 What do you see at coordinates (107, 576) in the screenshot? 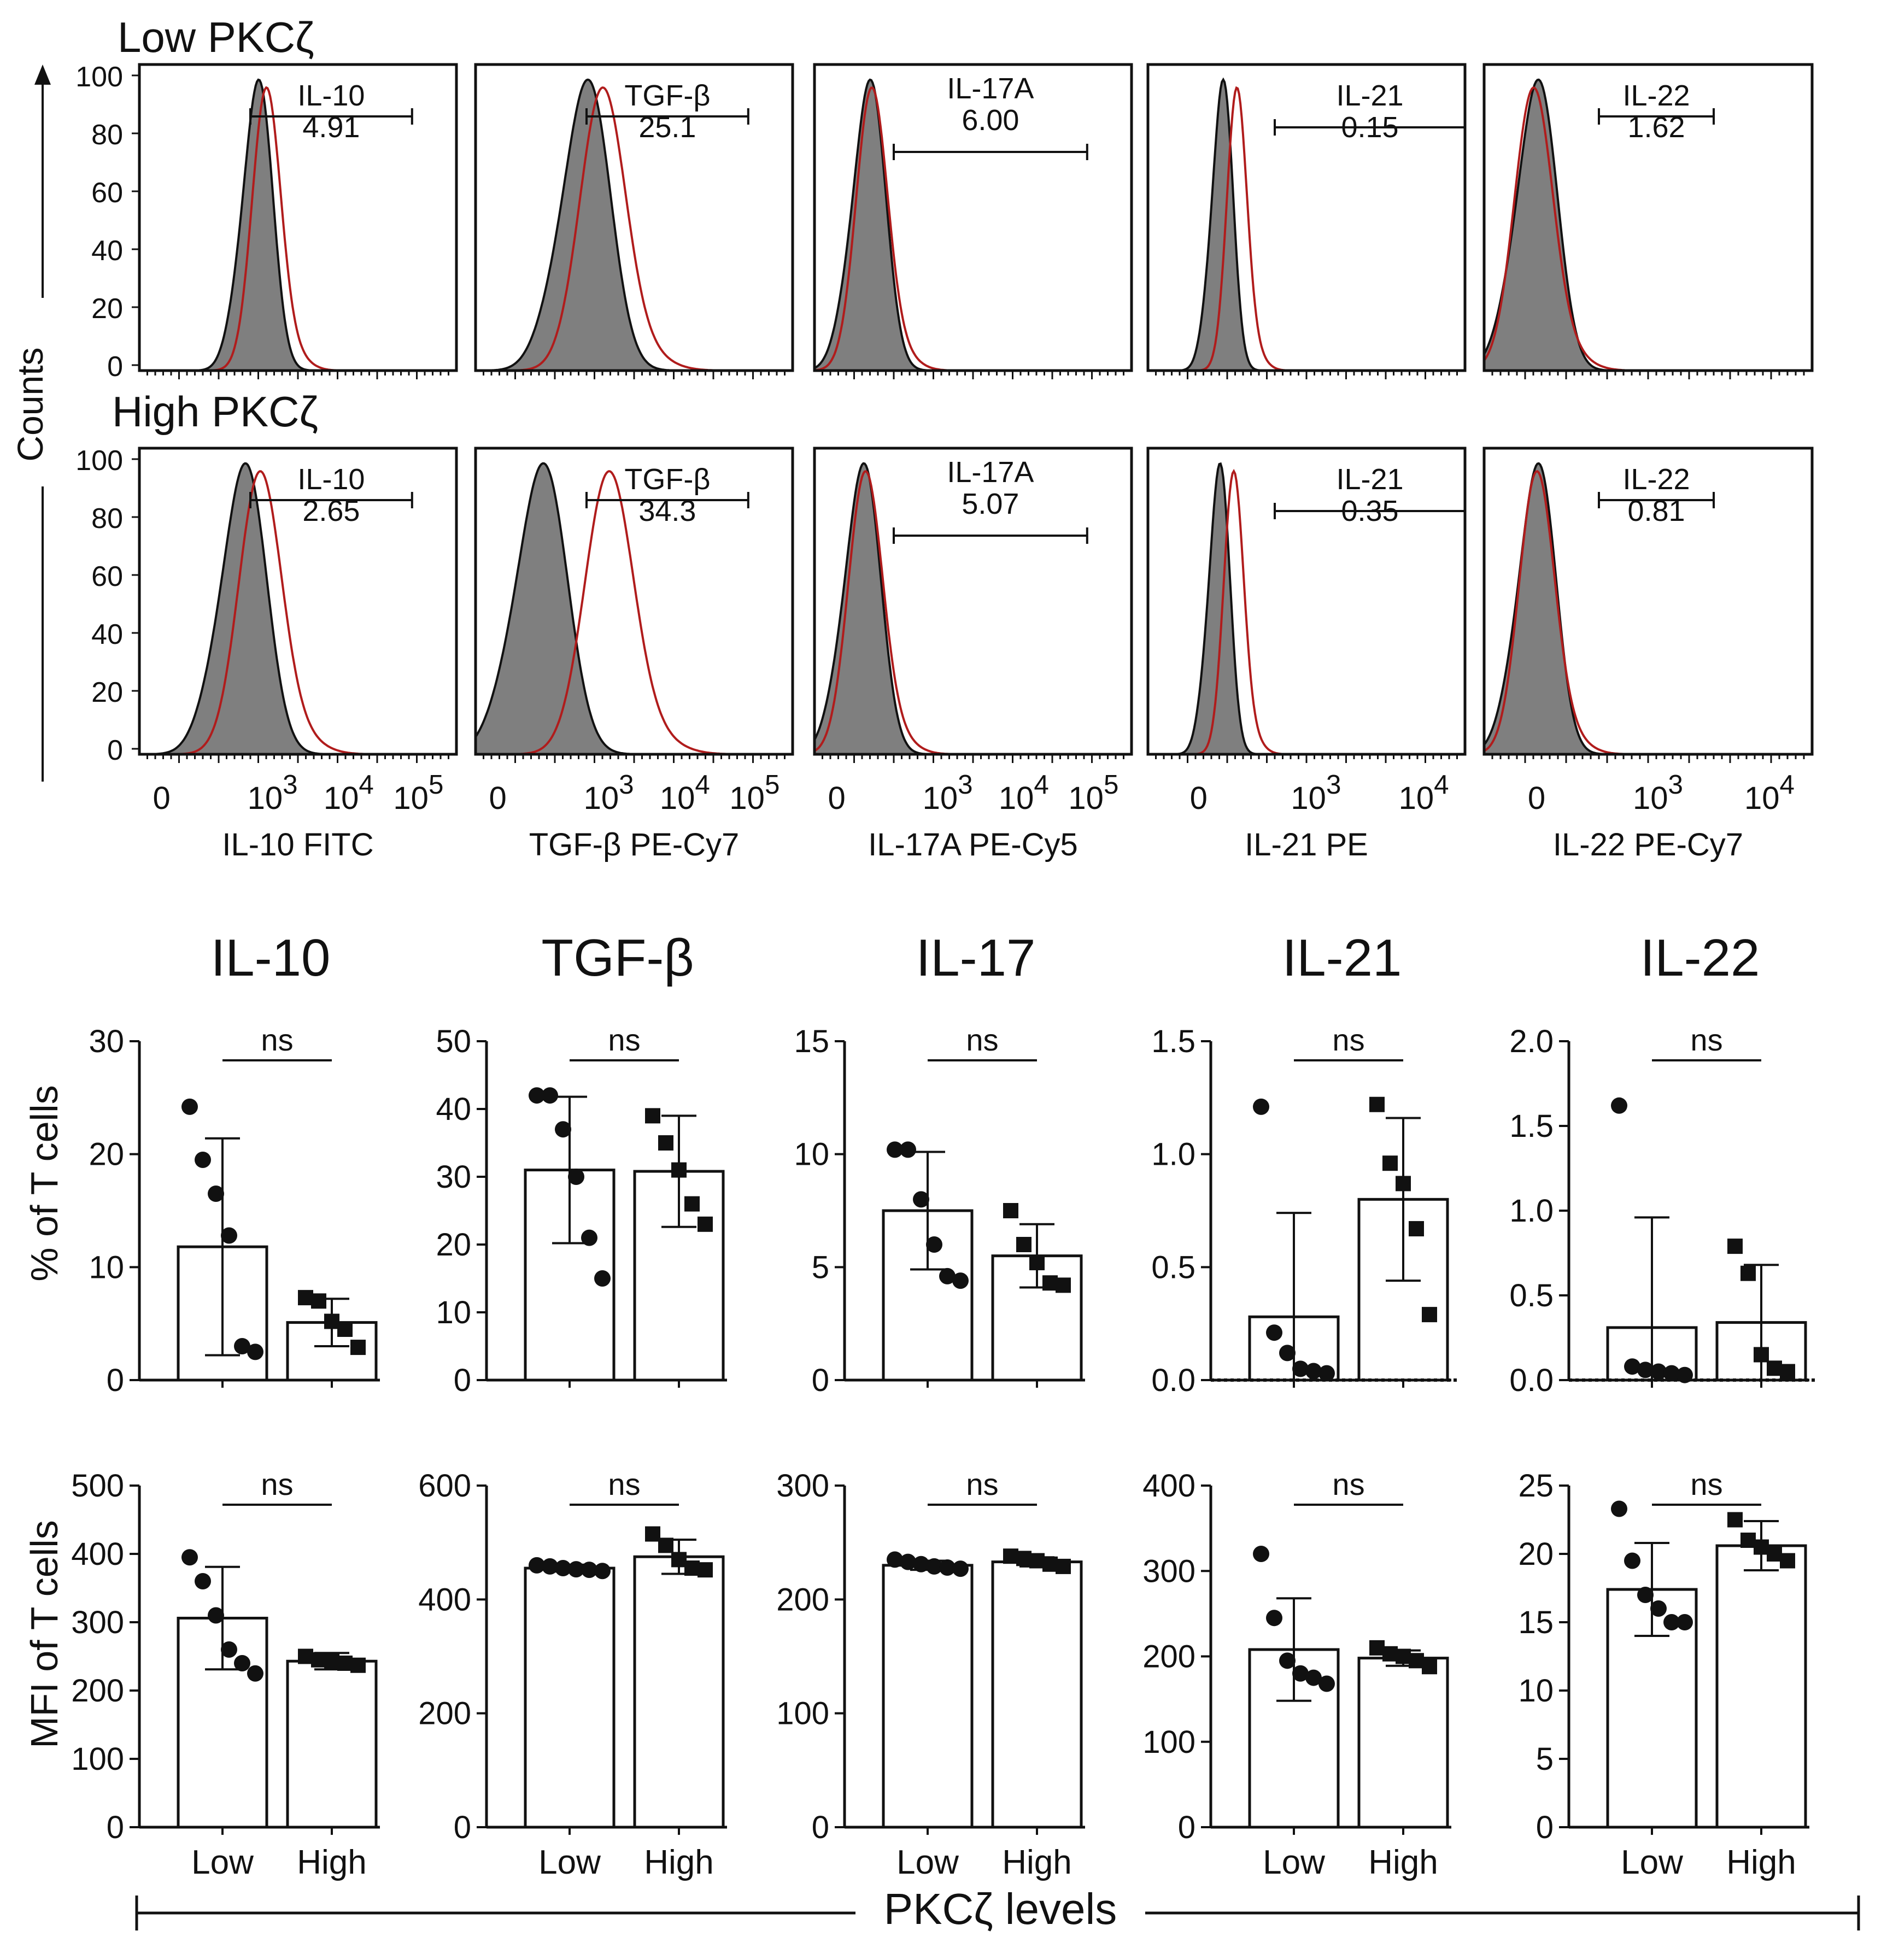
I see `y-tick-label: 60` at bounding box center [107, 576].